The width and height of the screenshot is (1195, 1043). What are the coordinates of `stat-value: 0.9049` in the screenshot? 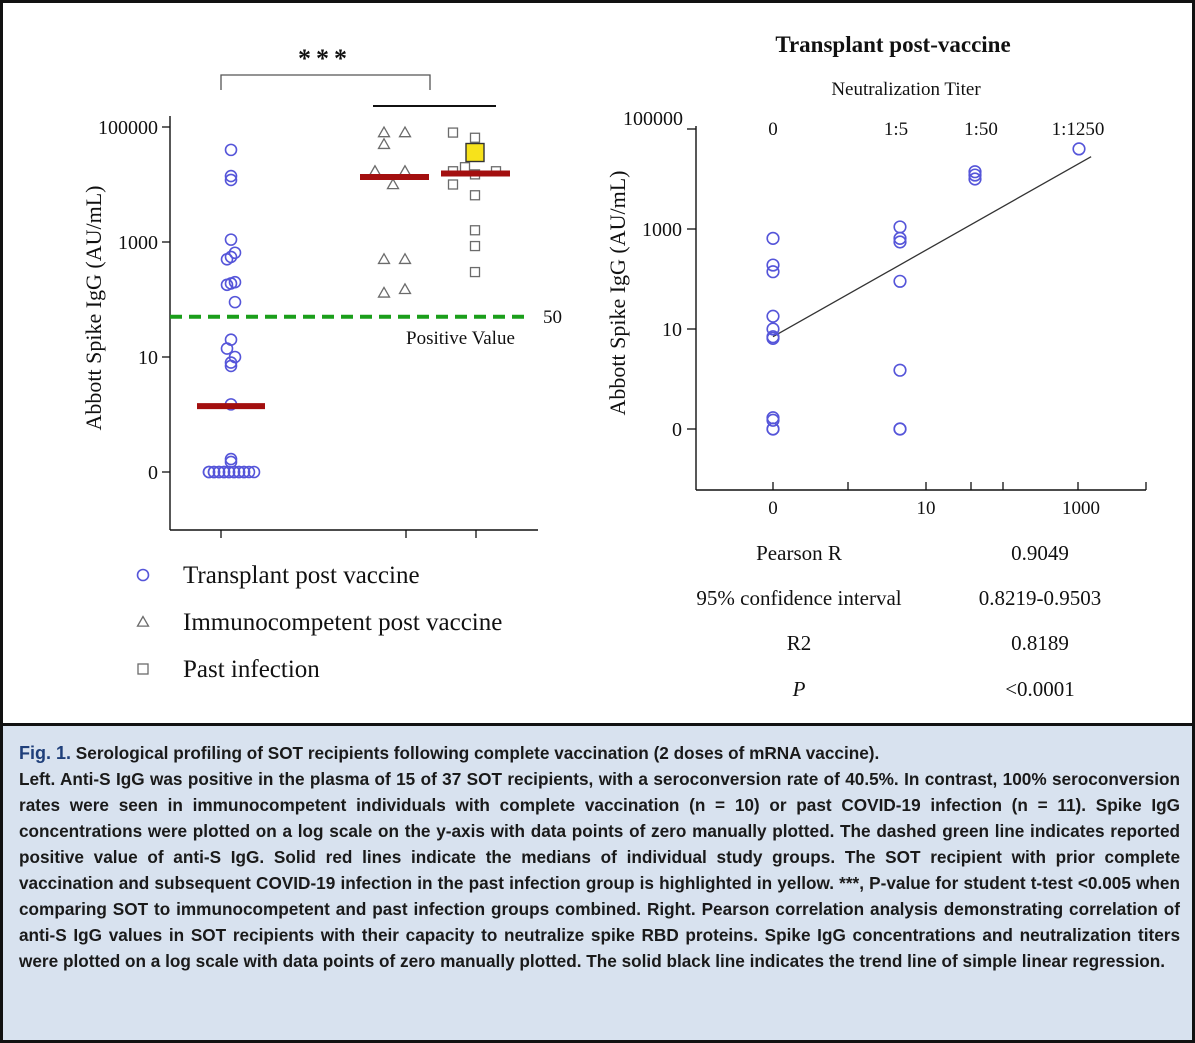 It's located at (1040, 553).